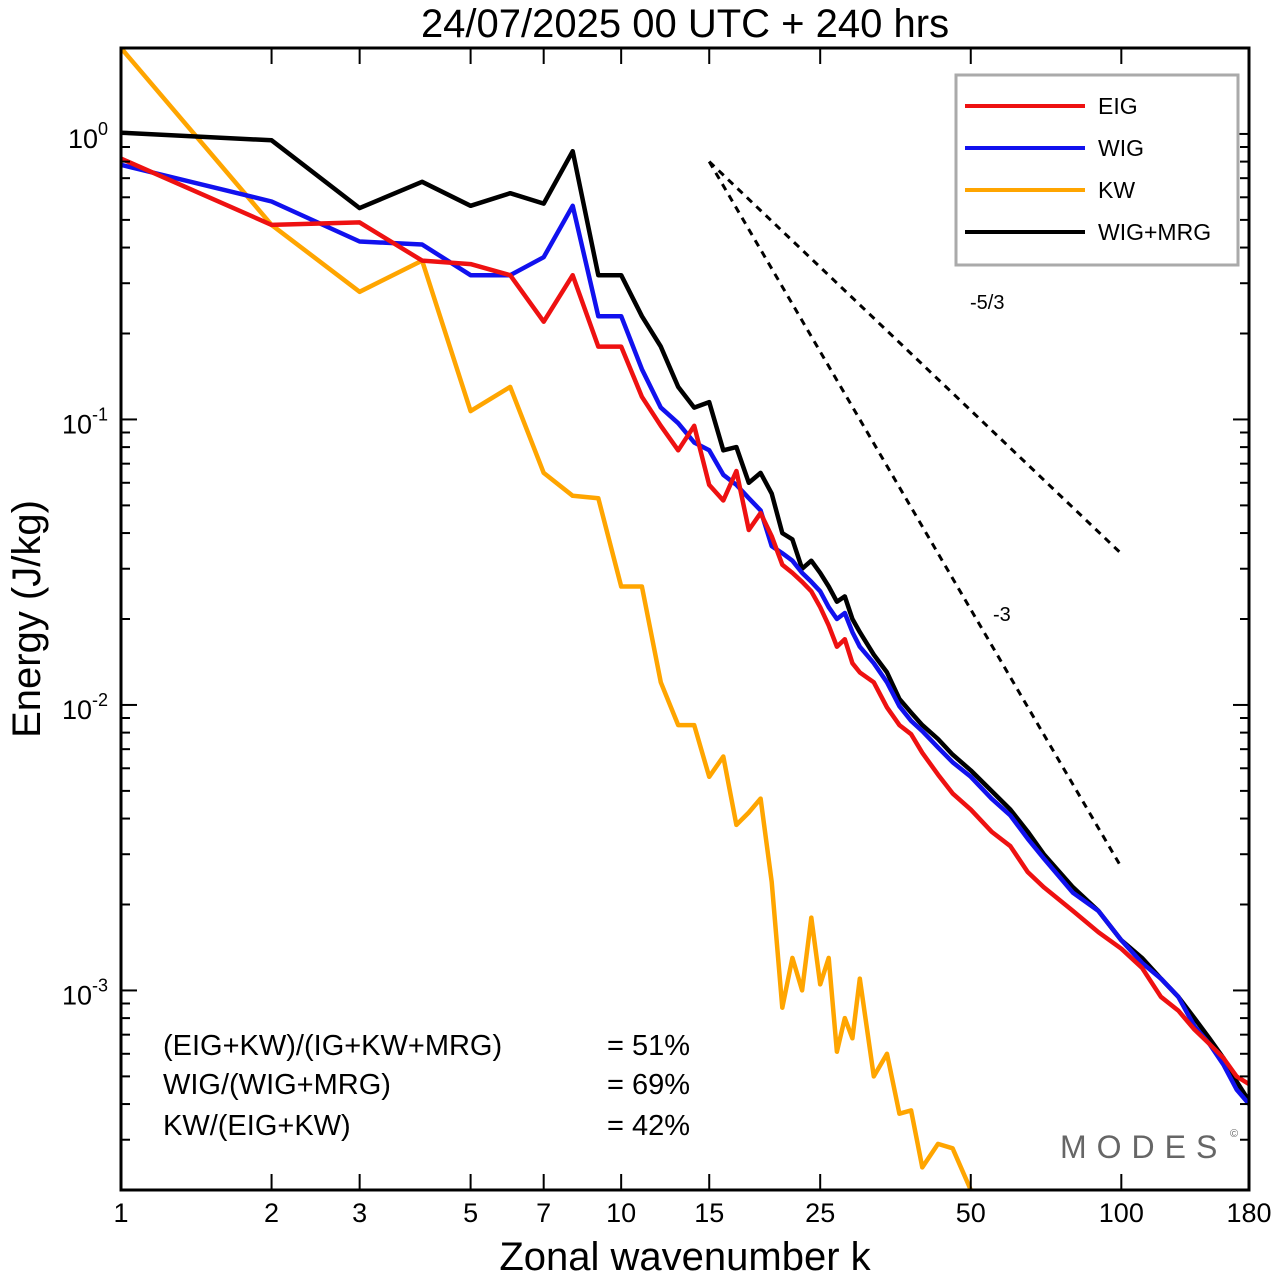 The image size is (1280, 1281). I want to click on copyright-mark: ©, so click(1234, 1134).